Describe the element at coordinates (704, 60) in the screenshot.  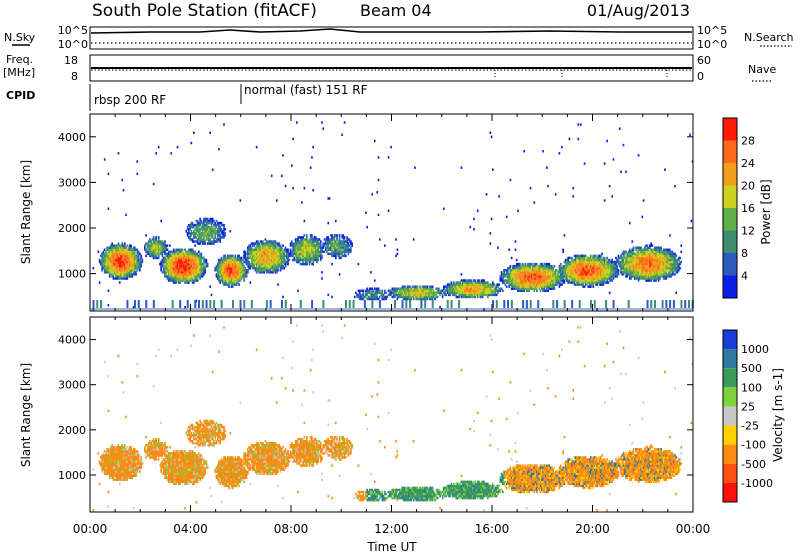
I see `nave-scale-top: 60` at that location.